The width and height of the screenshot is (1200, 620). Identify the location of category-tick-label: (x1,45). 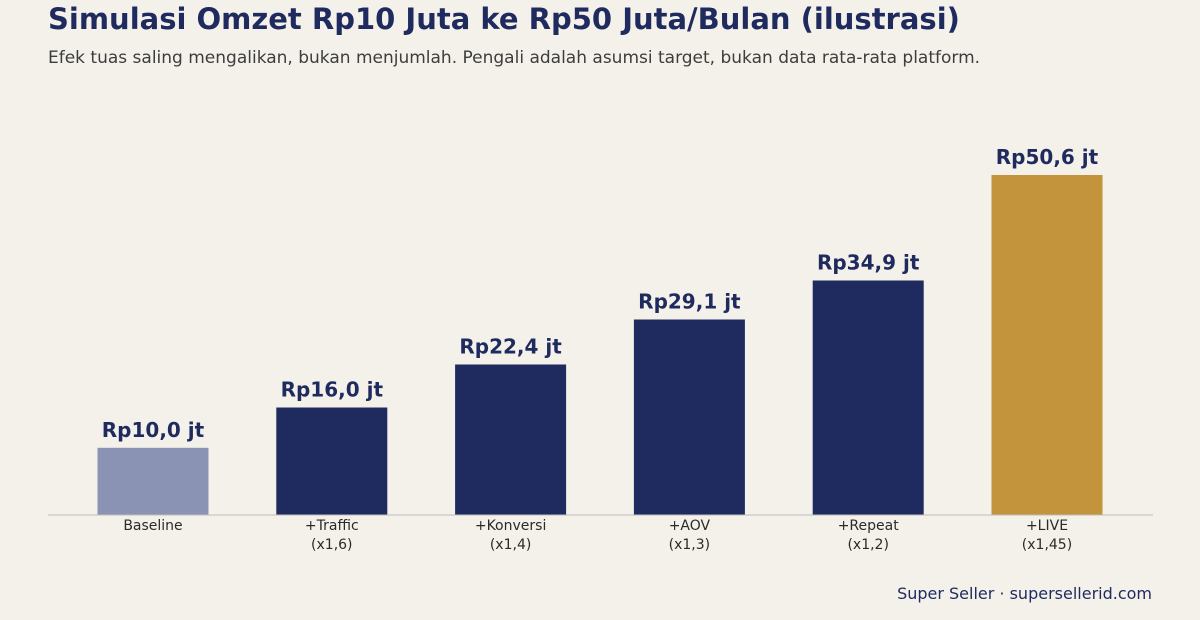
(1047, 545).